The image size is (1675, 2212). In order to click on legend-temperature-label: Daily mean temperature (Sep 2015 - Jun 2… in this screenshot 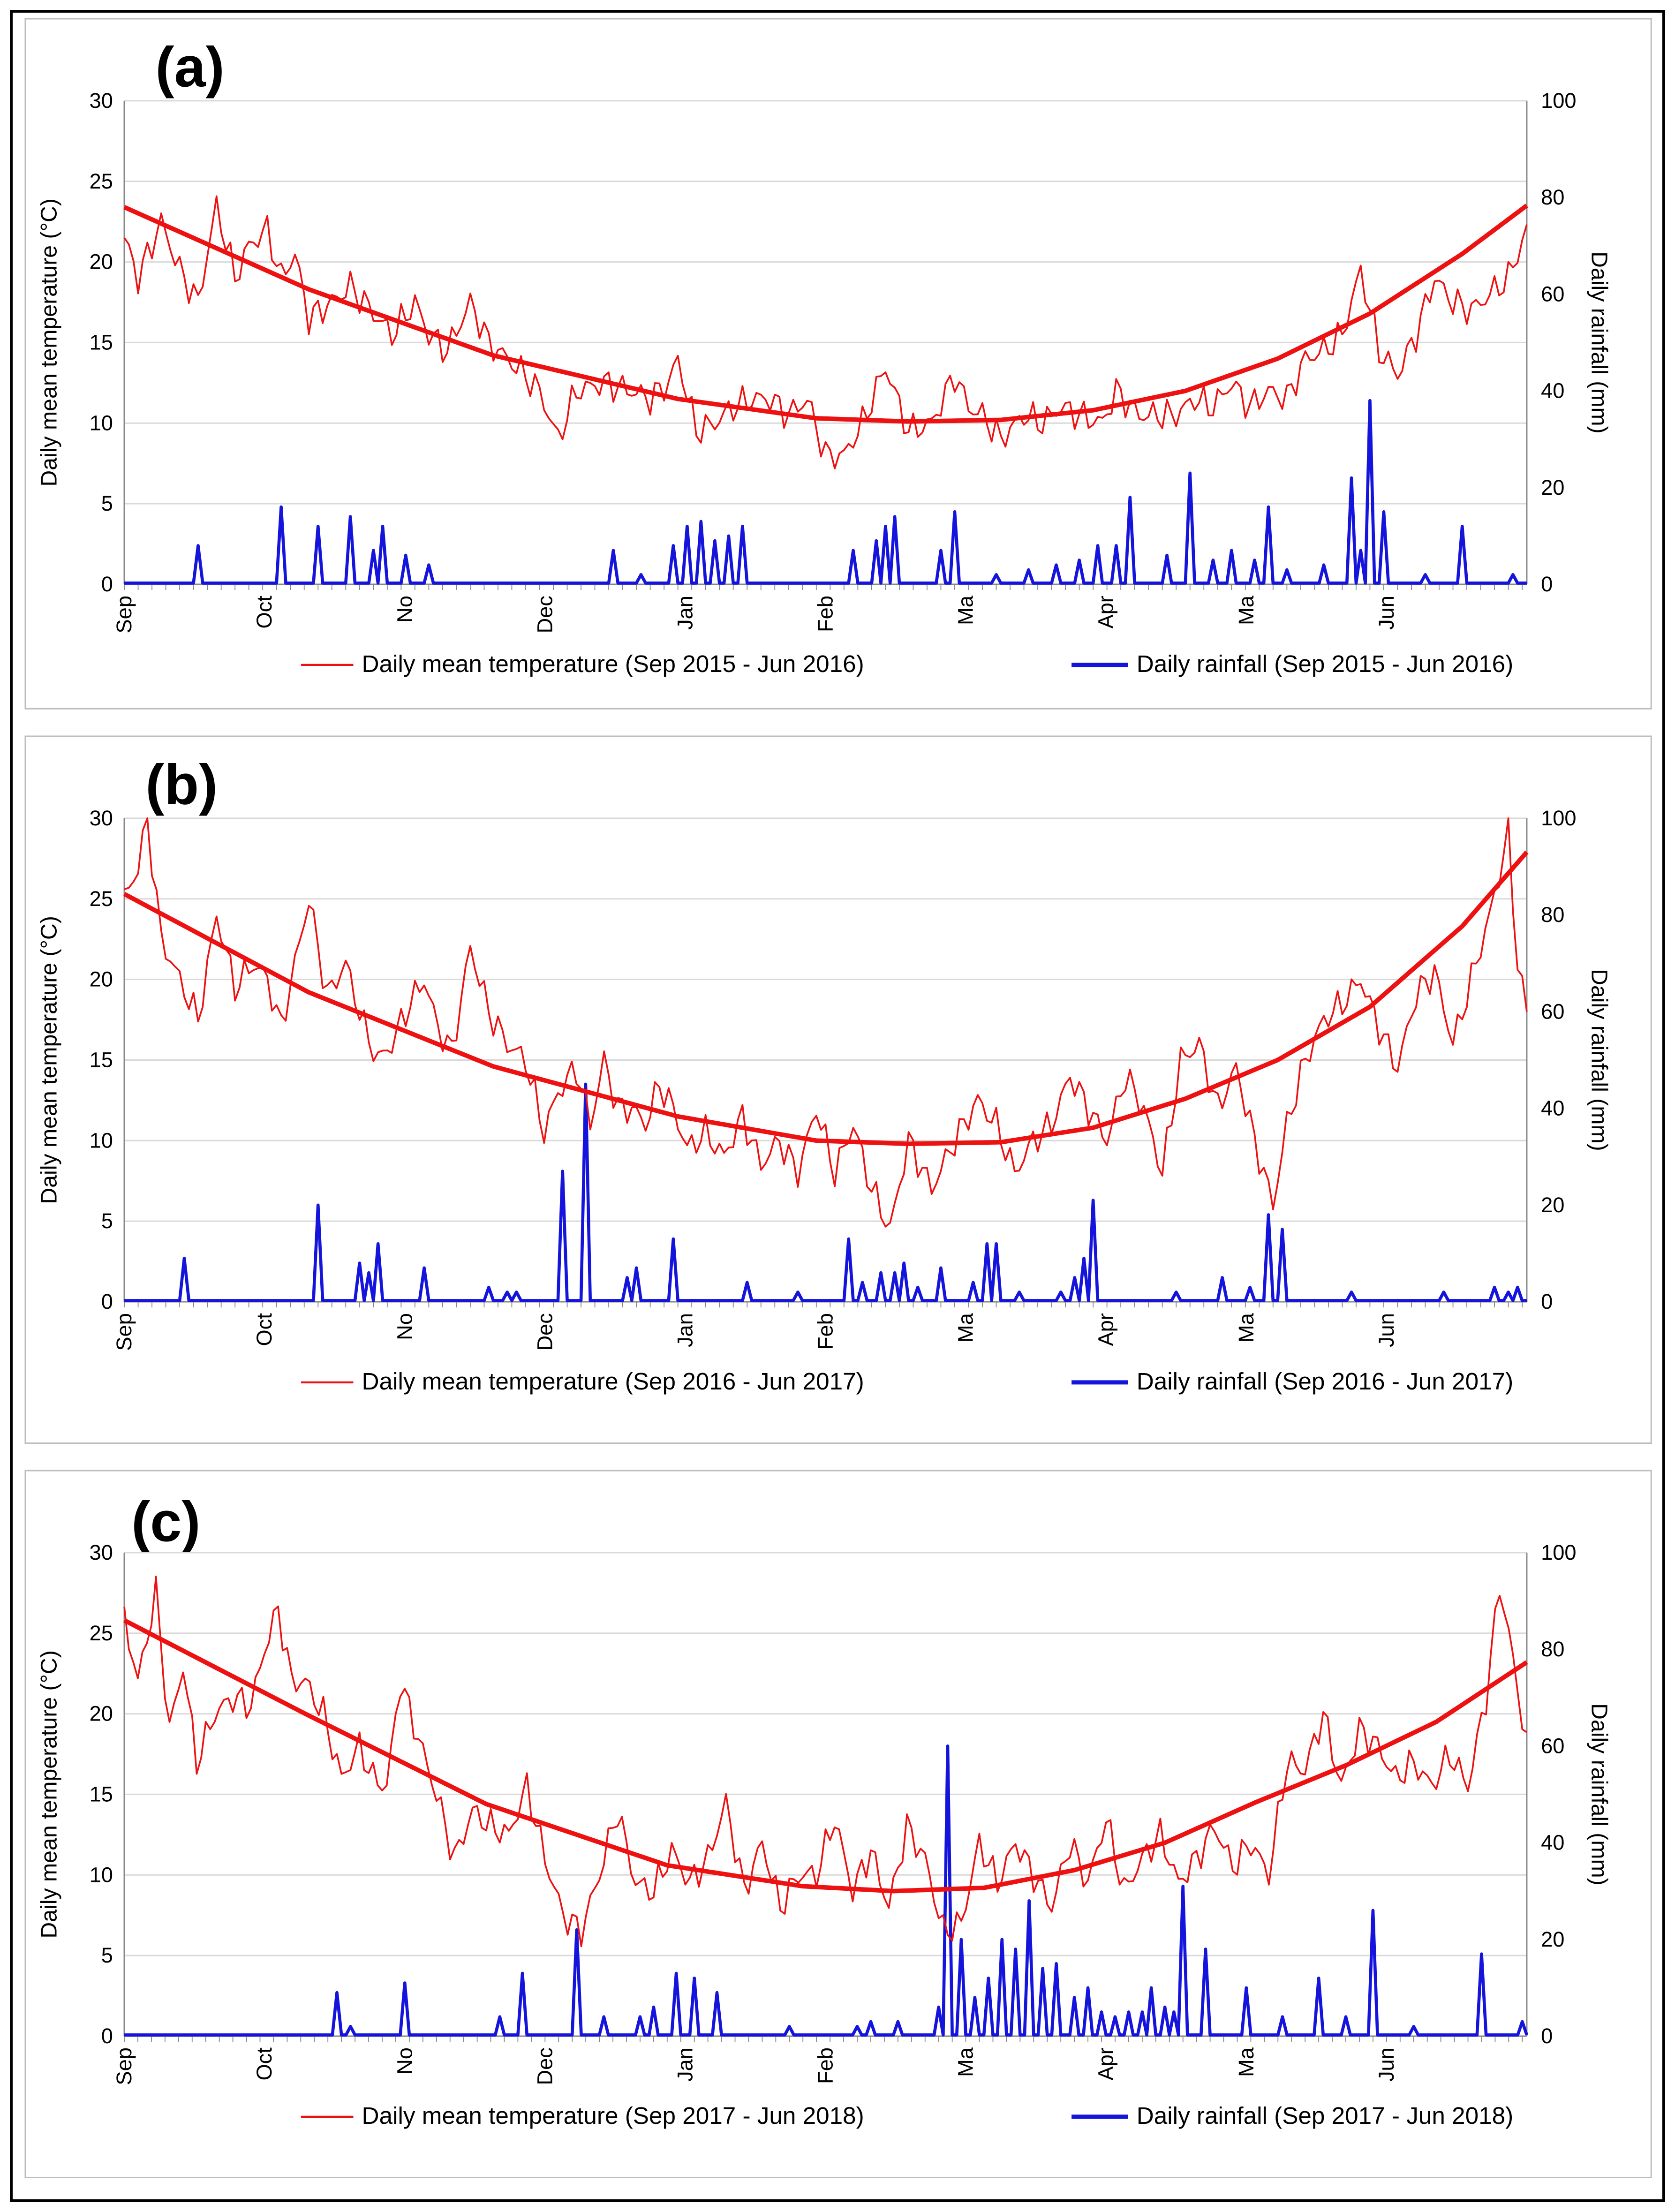, I will do `click(613, 664)`.